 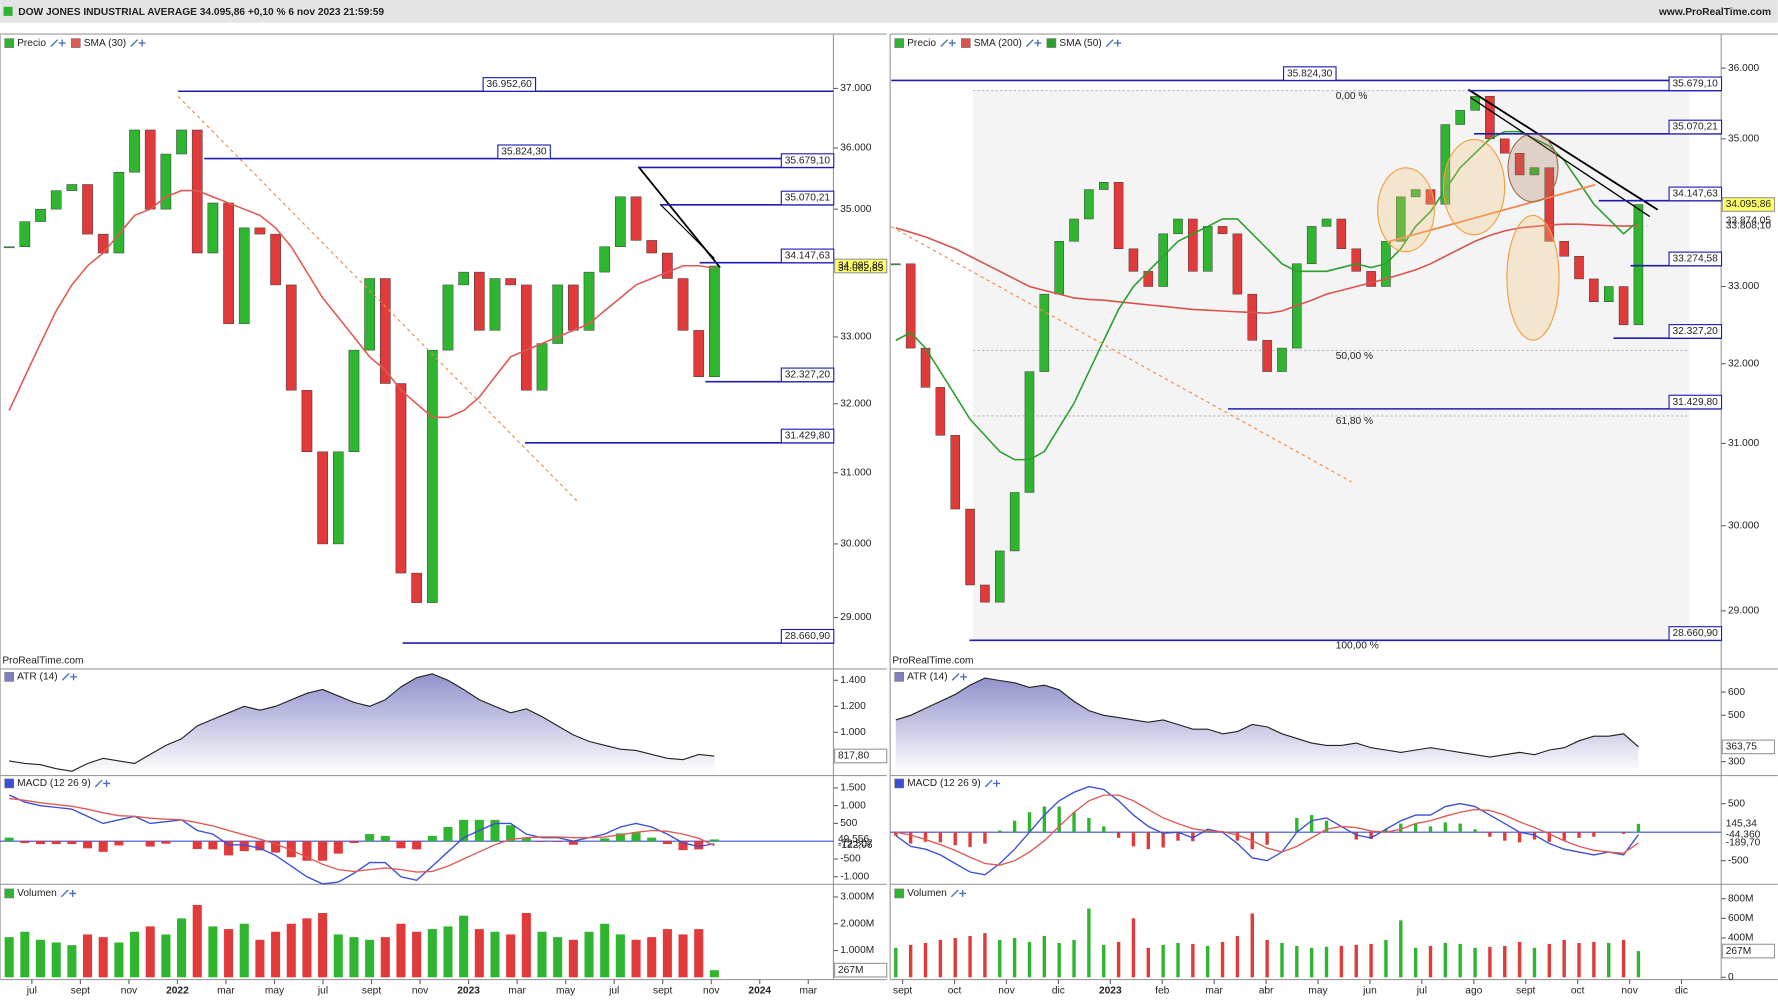 I want to click on x-tick-label: dic, so click(x=1058, y=991).